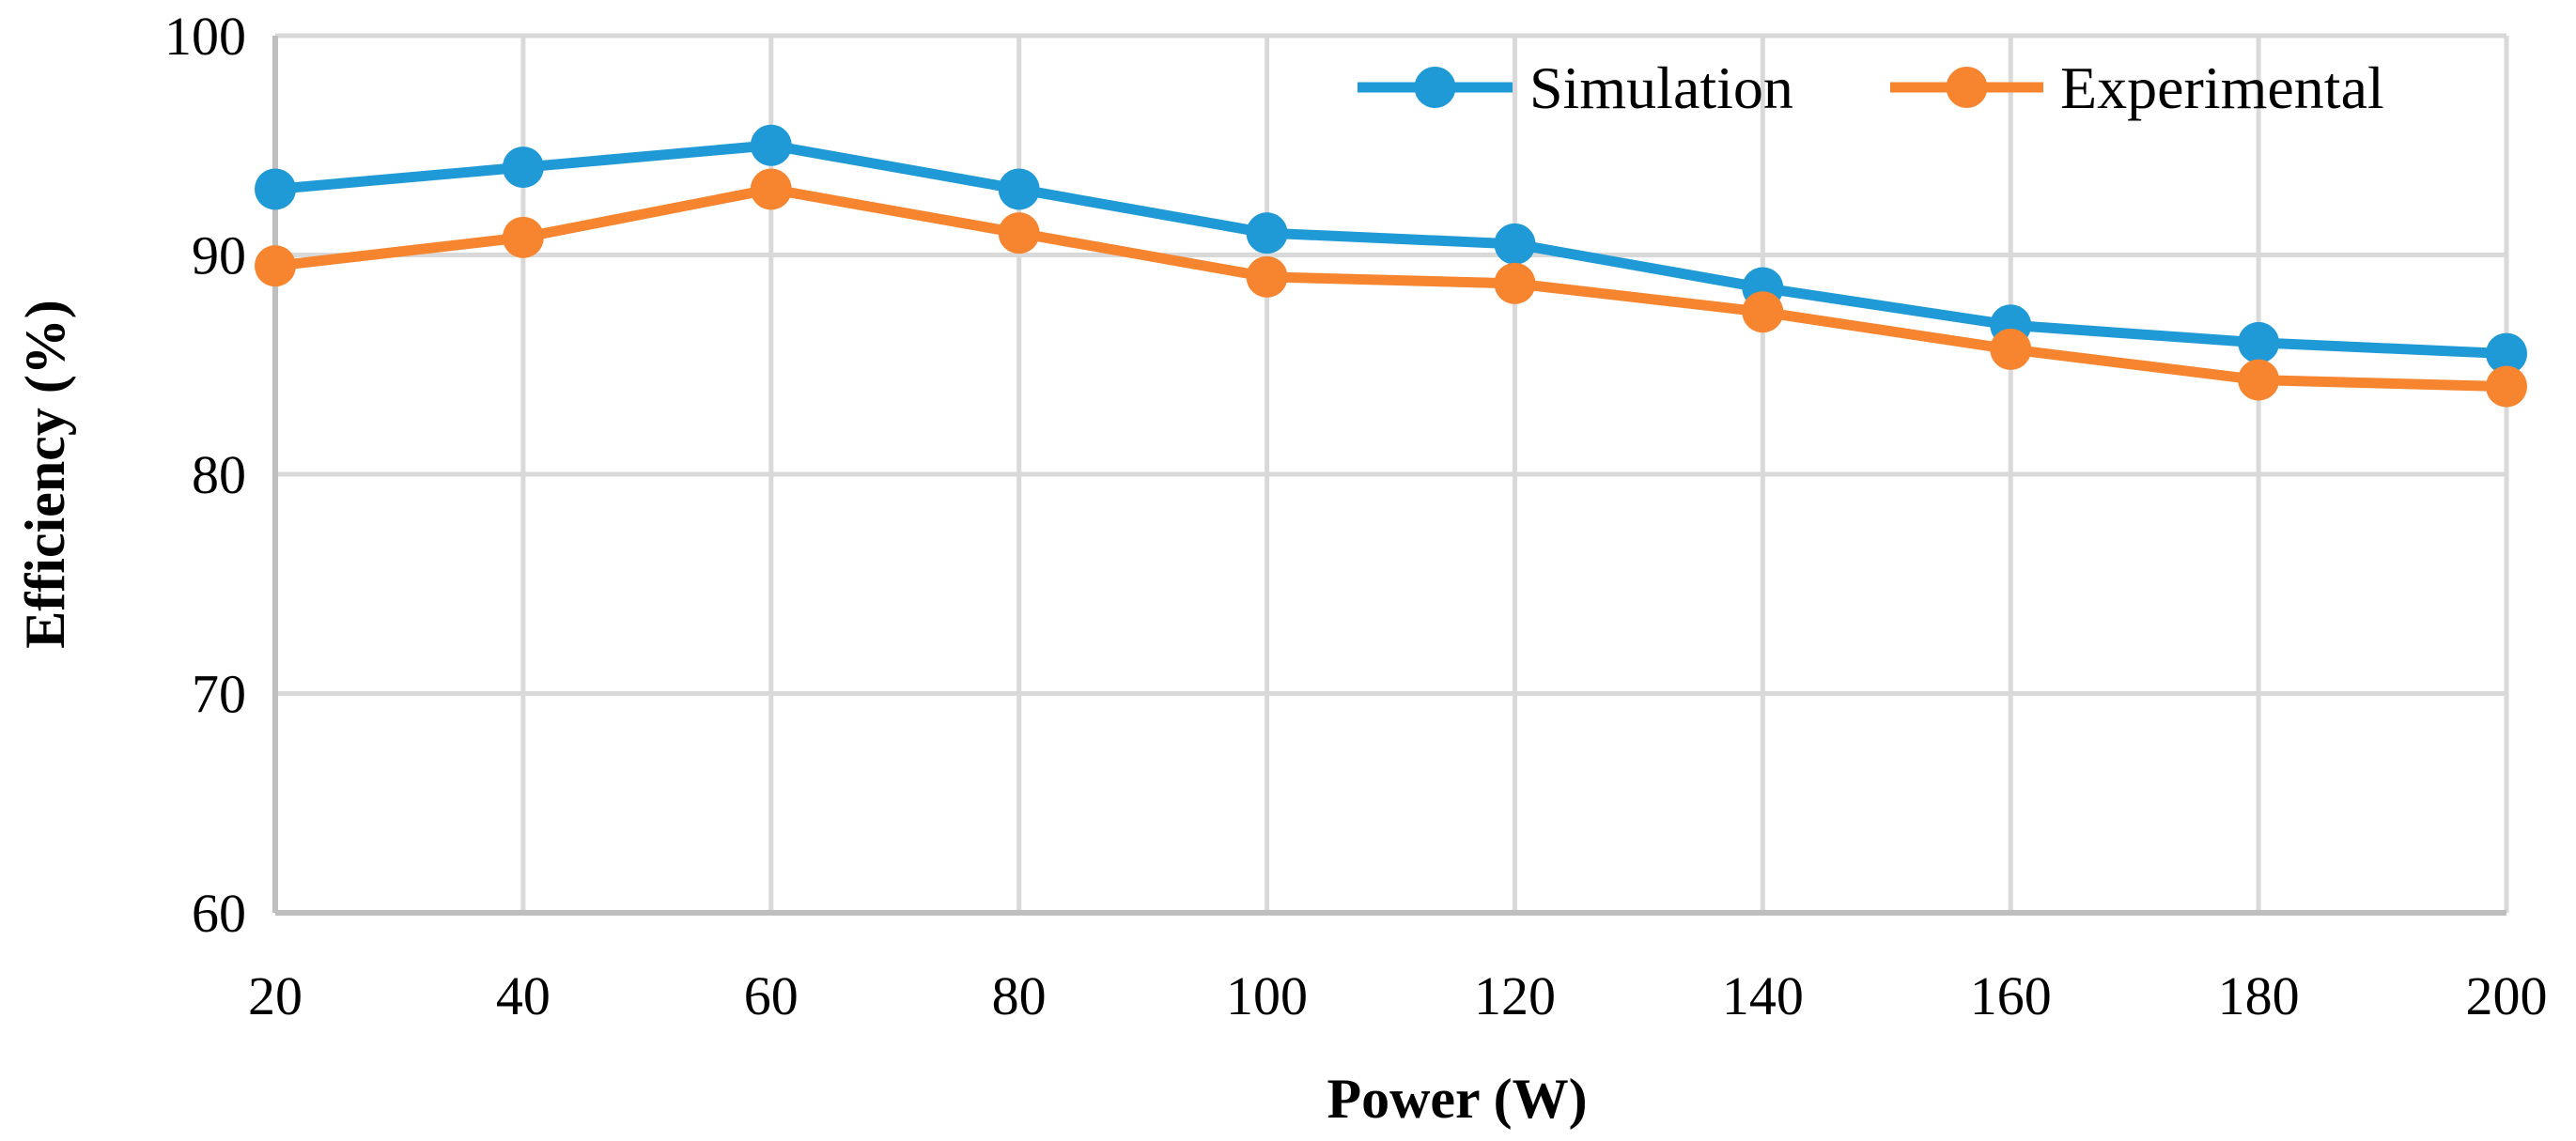 Image resolution: width=2576 pixels, height=1141 pixels. What do you see at coordinates (2259, 995) in the screenshot?
I see `x-tick-label: 180` at bounding box center [2259, 995].